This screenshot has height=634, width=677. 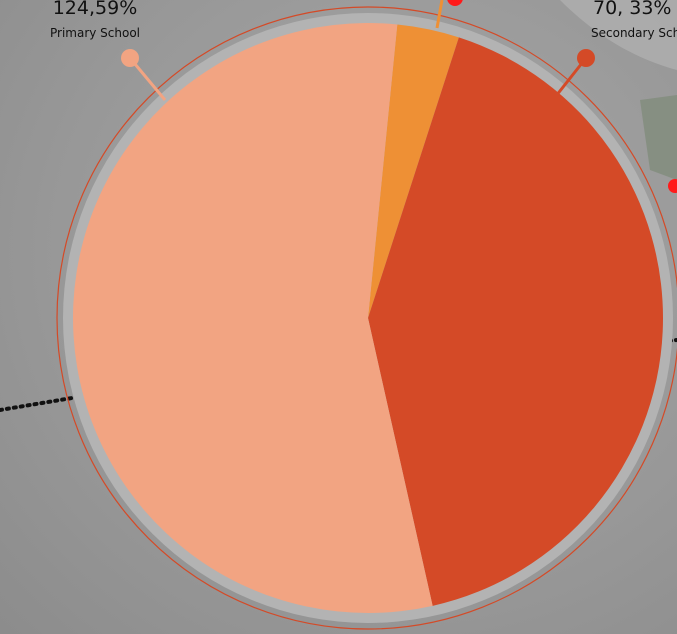 I want to click on callout-value: 124,59%, so click(x=95, y=9).